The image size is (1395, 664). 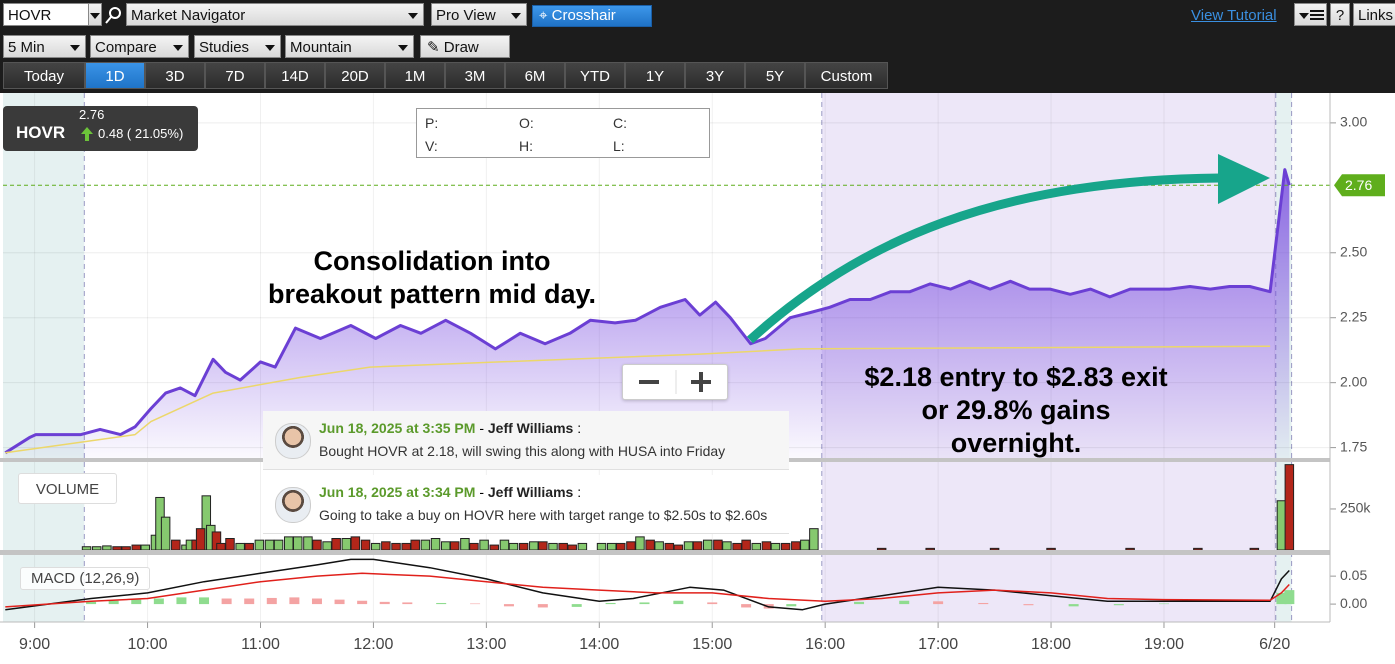 I want to click on timezone-select: Mountain, so click(x=349, y=46).